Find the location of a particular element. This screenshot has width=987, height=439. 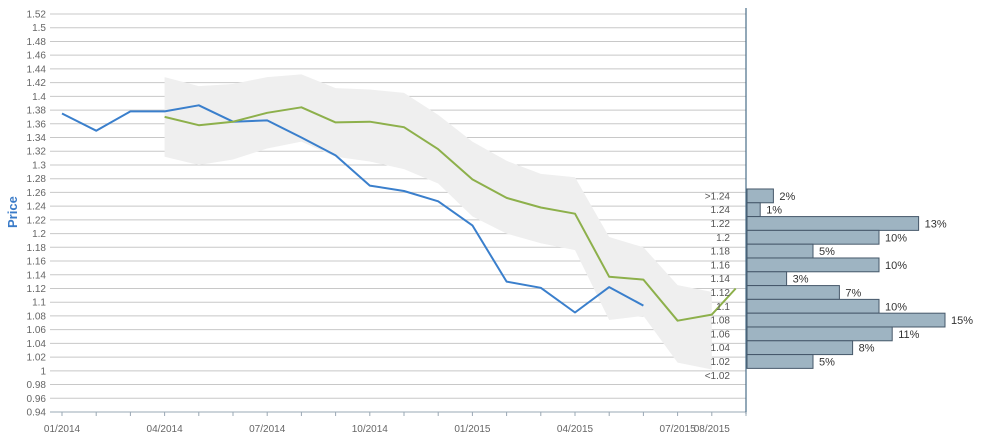

y-tick-label: 1.22 is located at coordinates (37, 220).